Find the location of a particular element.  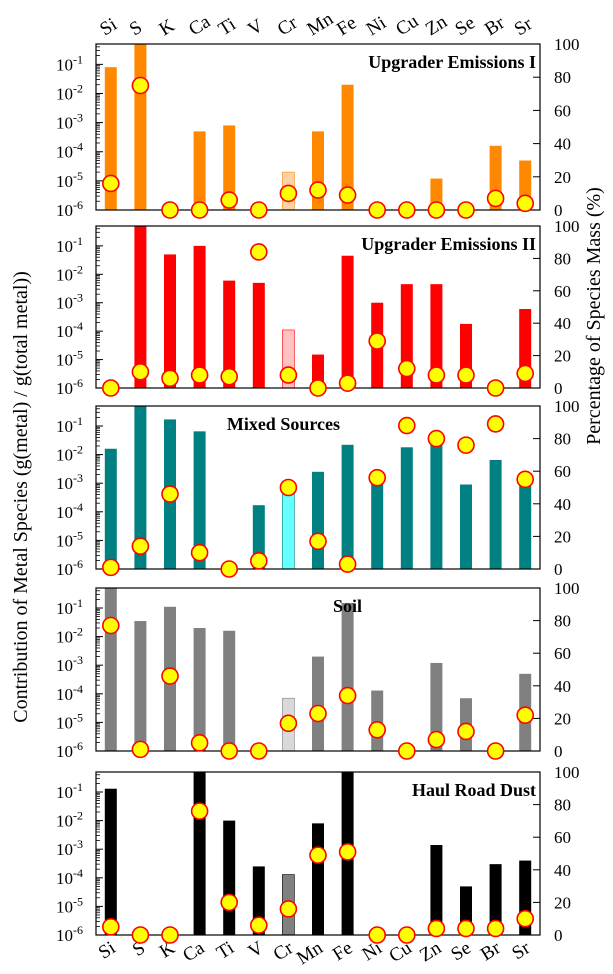

bottom-element-label: Si is located at coordinates (107, 950).